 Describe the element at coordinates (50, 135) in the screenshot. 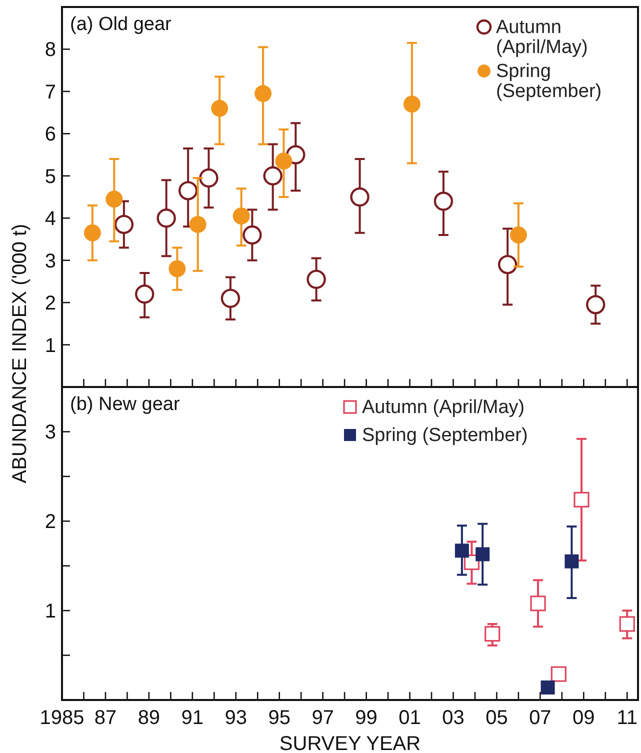

I see `y-tick-label: 6` at that location.